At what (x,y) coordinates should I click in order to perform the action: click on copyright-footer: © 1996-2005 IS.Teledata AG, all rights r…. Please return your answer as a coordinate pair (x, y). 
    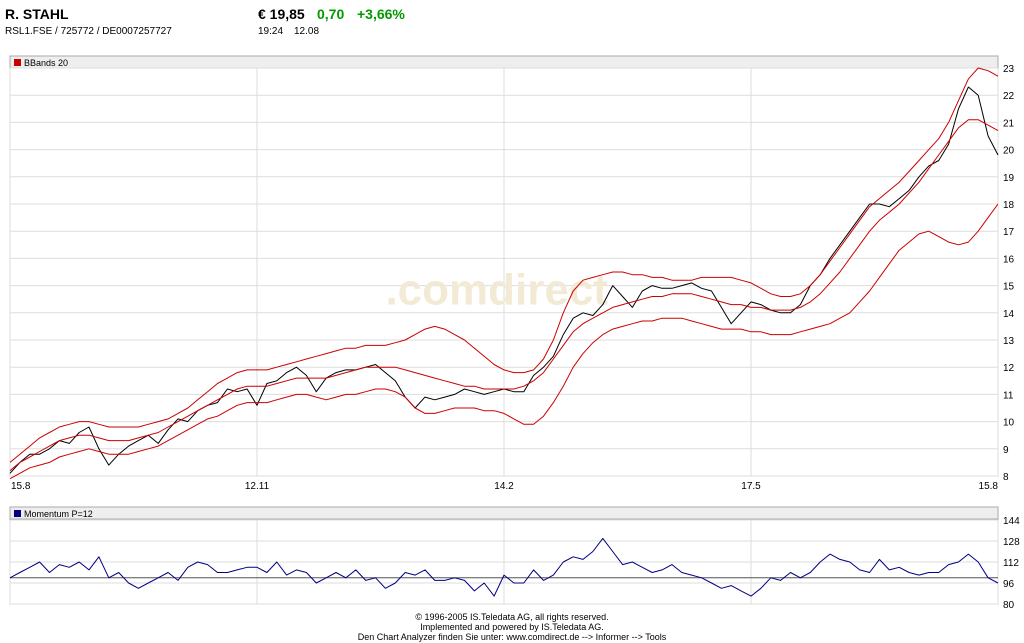
    Looking at the image, I should click on (512, 627).